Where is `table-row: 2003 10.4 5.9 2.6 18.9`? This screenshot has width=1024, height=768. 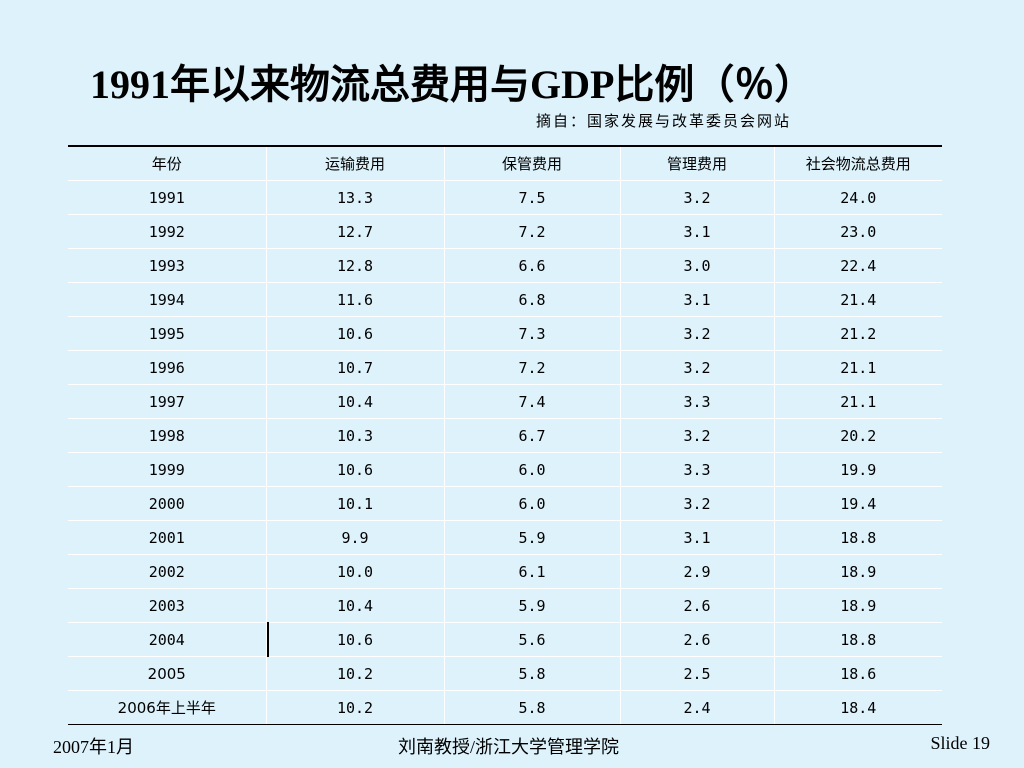
table-row: 2003 10.4 5.9 2.6 18.9 is located at coordinates (505, 605).